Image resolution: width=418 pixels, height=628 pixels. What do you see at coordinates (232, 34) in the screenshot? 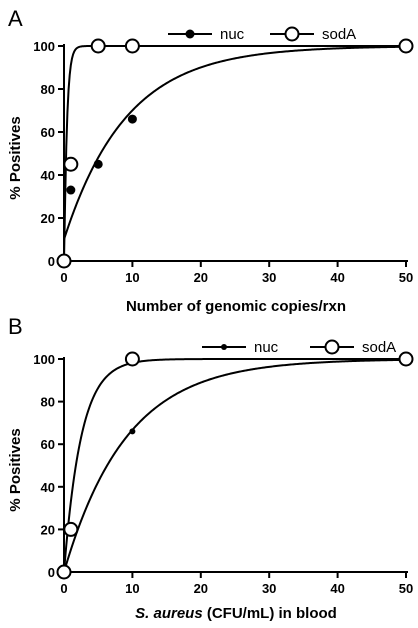
I see `legend-label-nuc-a: nuc` at bounding box center [232, 34].